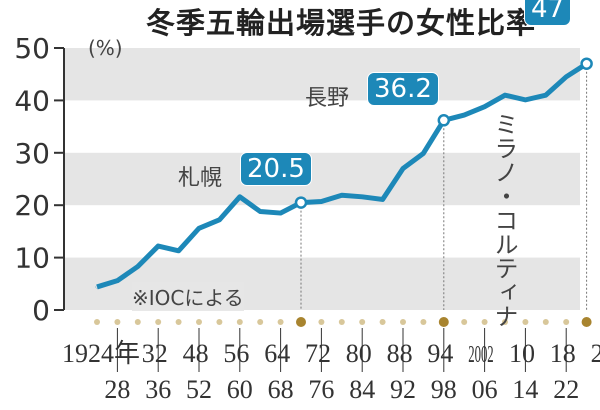  What do you see at coordinates (400, 353) in the screenshot?
I see `x-tick-label: 88` at bounding box center [400, 353].